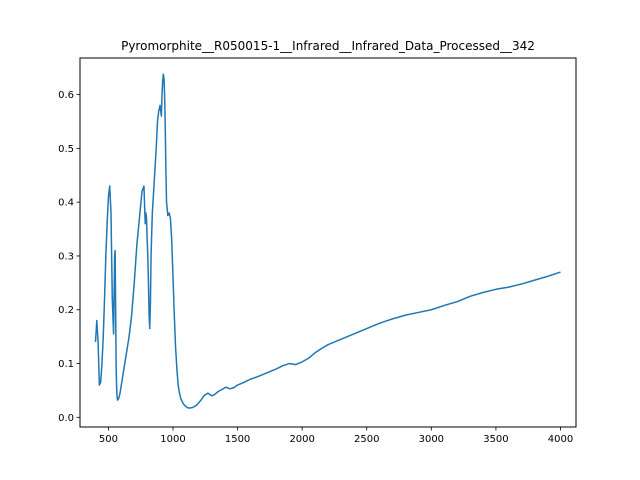 The image size is (640, 480). What do you see at coordinates (172, 439) in the screenshot?
I see `x-tick-label: 1000` at bounding box center [172, 439].